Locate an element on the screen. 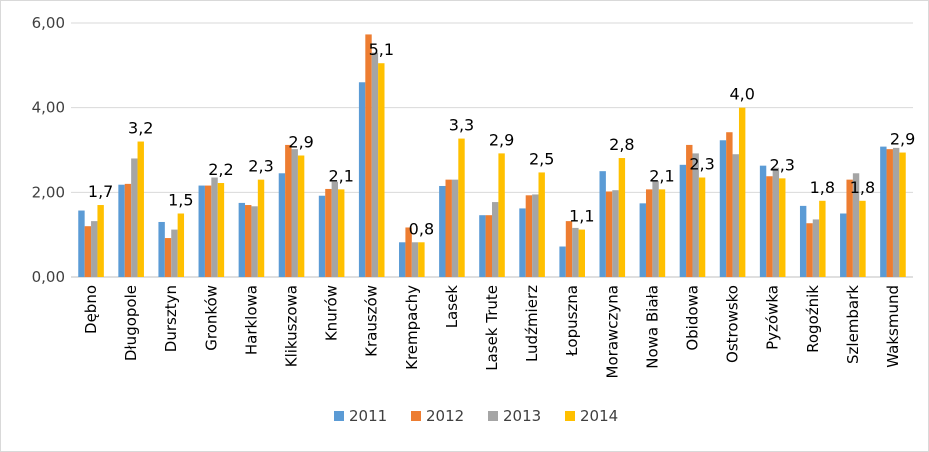 The width and height of the screenshot is (929, 452). data-label: 1,5 is located at coordinates (180, 200).